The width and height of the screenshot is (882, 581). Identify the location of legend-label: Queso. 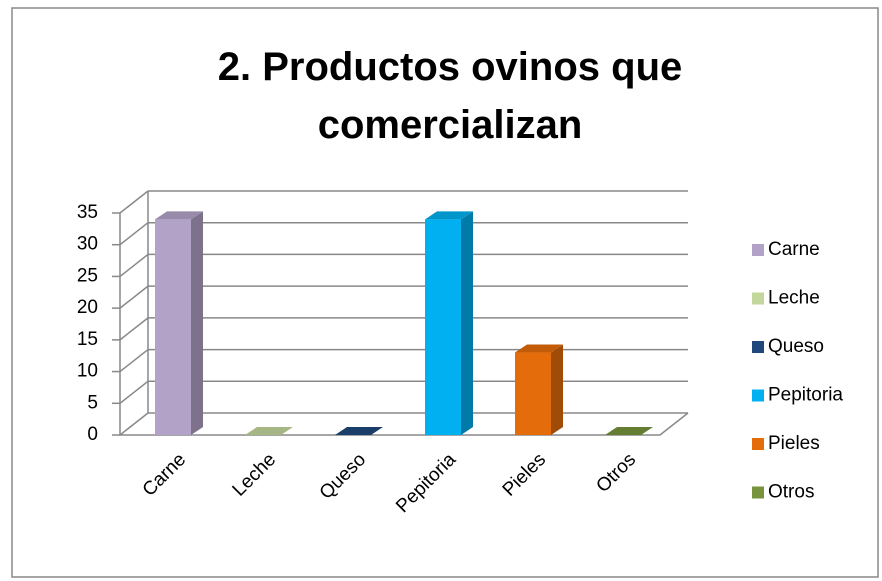
(796, 346).